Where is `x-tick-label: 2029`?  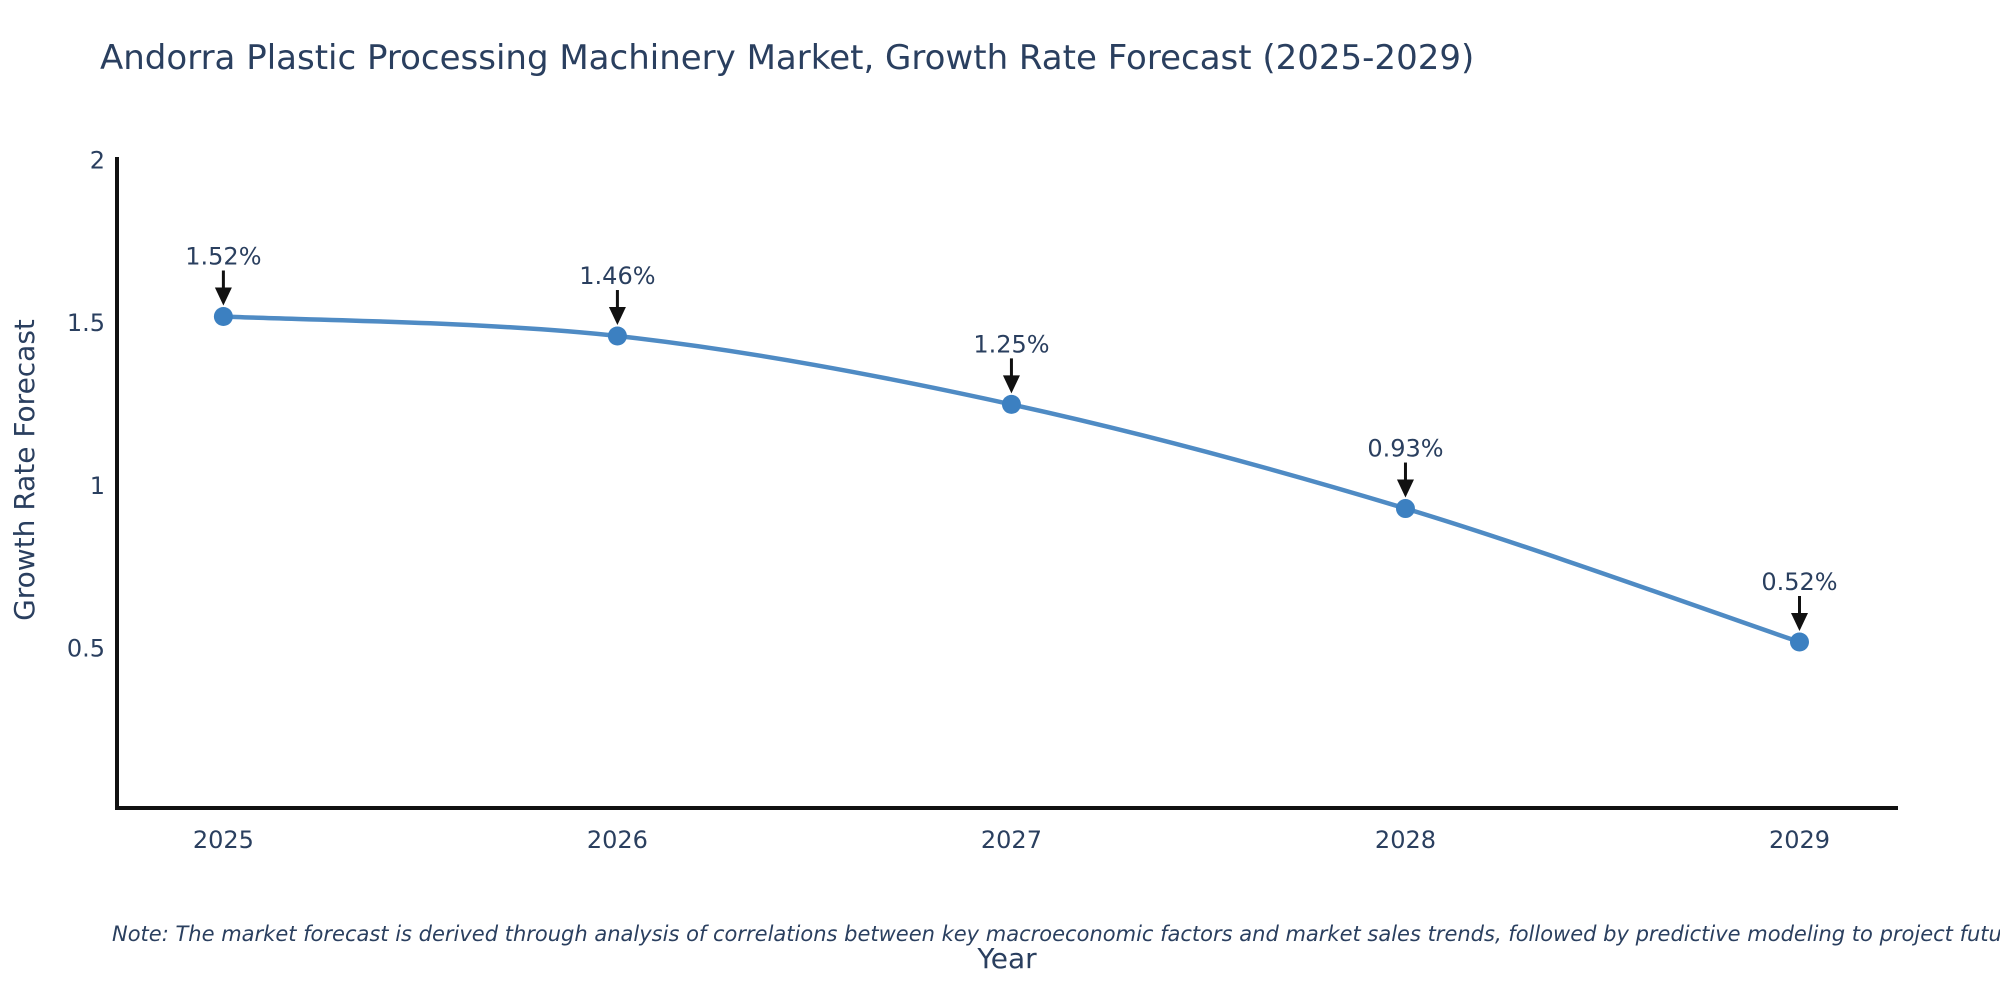 x-tick-label: 2029 is located at coordinates (1799, 840).